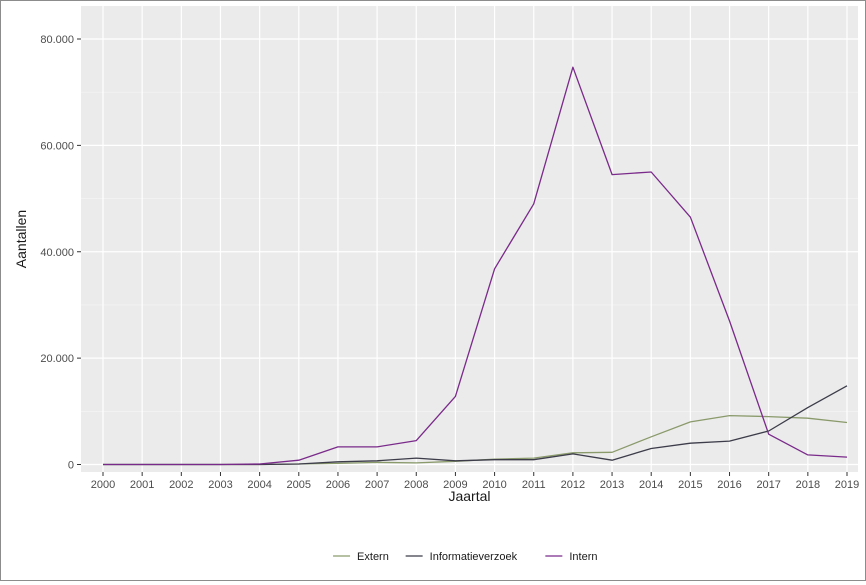  What do you see at coordinates (220, 485) in the screenshot?
I see `x-tick-label: 2003` at bounding box center [220, 485].